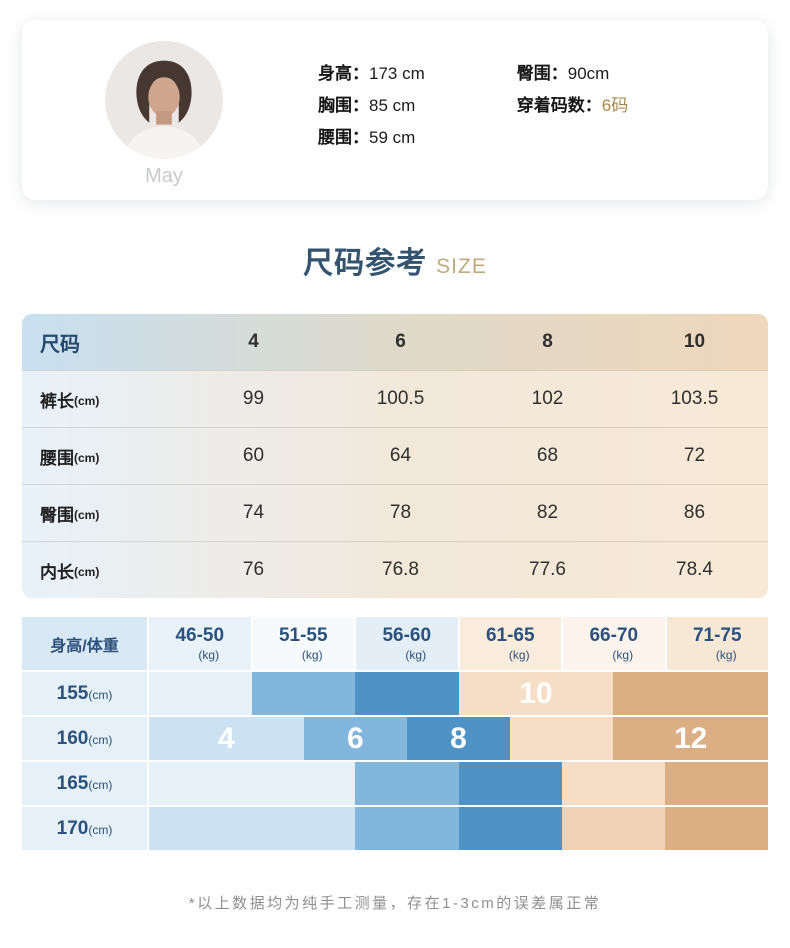 The width and height of the screenshot is (790, 948). I want to click on cell-value: 78, so click(400, 512).